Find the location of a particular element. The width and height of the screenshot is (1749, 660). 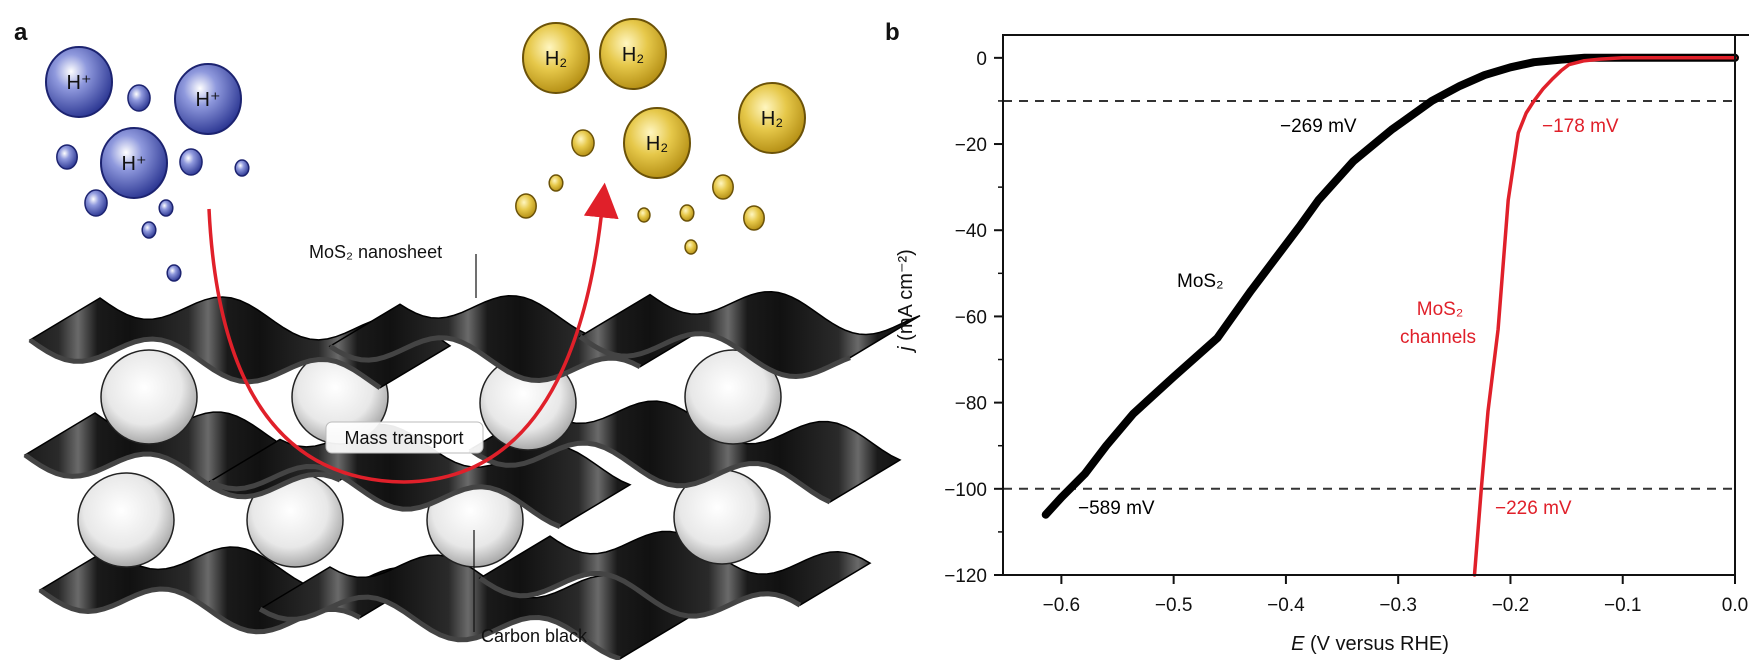

x-axis-label: E (V versus RHE) is located at coordinates (1370, 644).